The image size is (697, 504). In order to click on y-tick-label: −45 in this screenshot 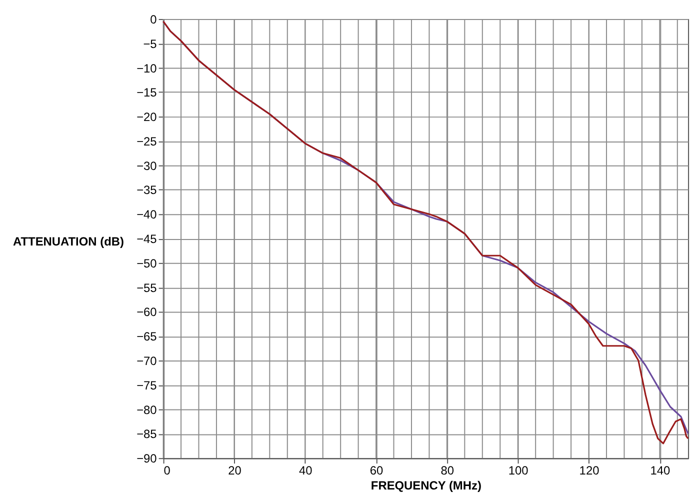, I will do `click(147, 239)`.